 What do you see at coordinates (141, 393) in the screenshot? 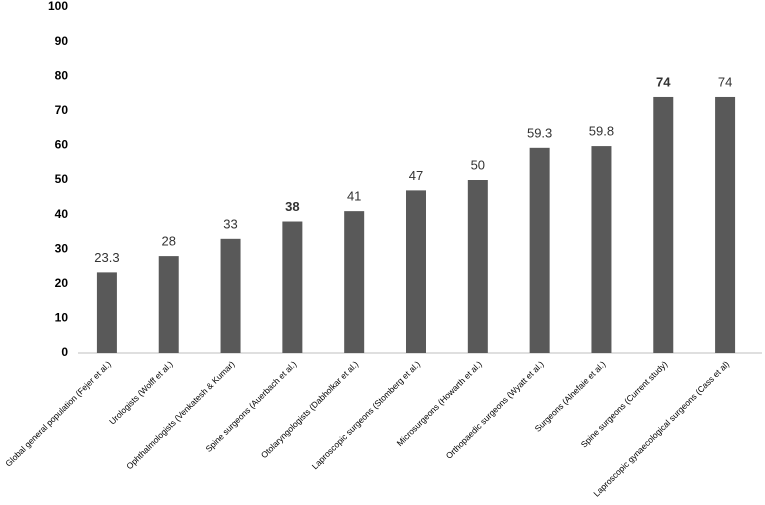
I see `x-tick-label: Urologists (Wolff et al.)` at bounding box center [141, 393].